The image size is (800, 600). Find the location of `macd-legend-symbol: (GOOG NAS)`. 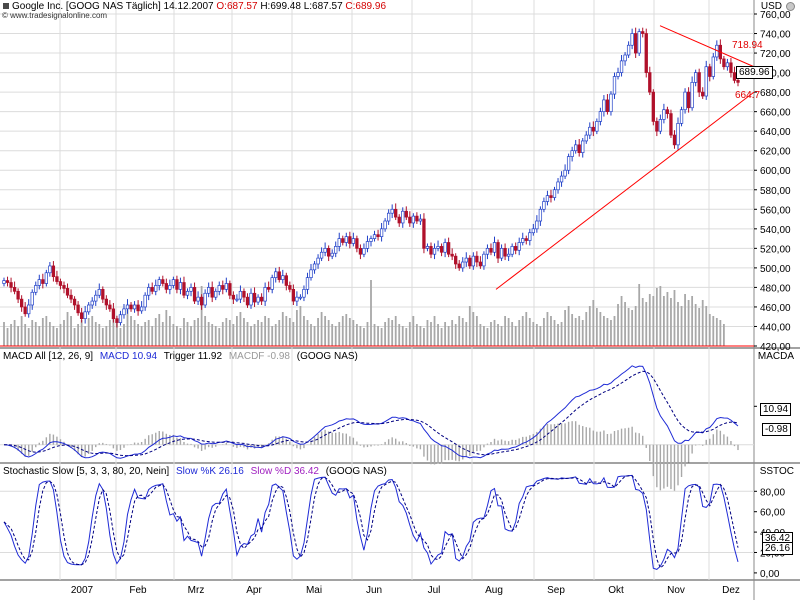

macd-legend-symbol: (GOOG NAS) is located at coordinates (327, 356).